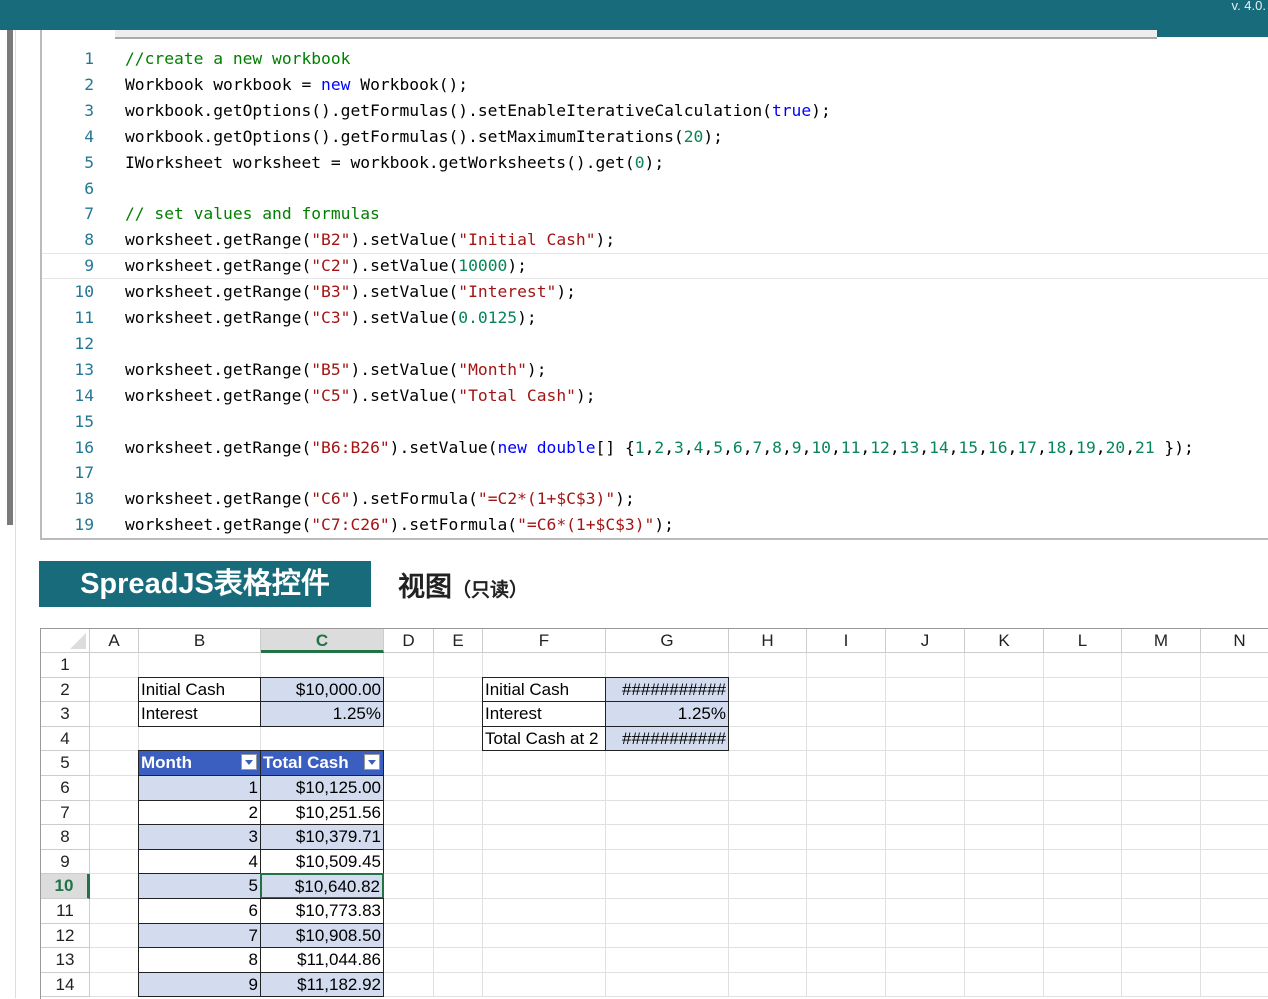 The image size is (1268, 999). Describe the element at coordinates (322, 935) in the screenshot. I see `data-cell: $10,908.50` at that location.